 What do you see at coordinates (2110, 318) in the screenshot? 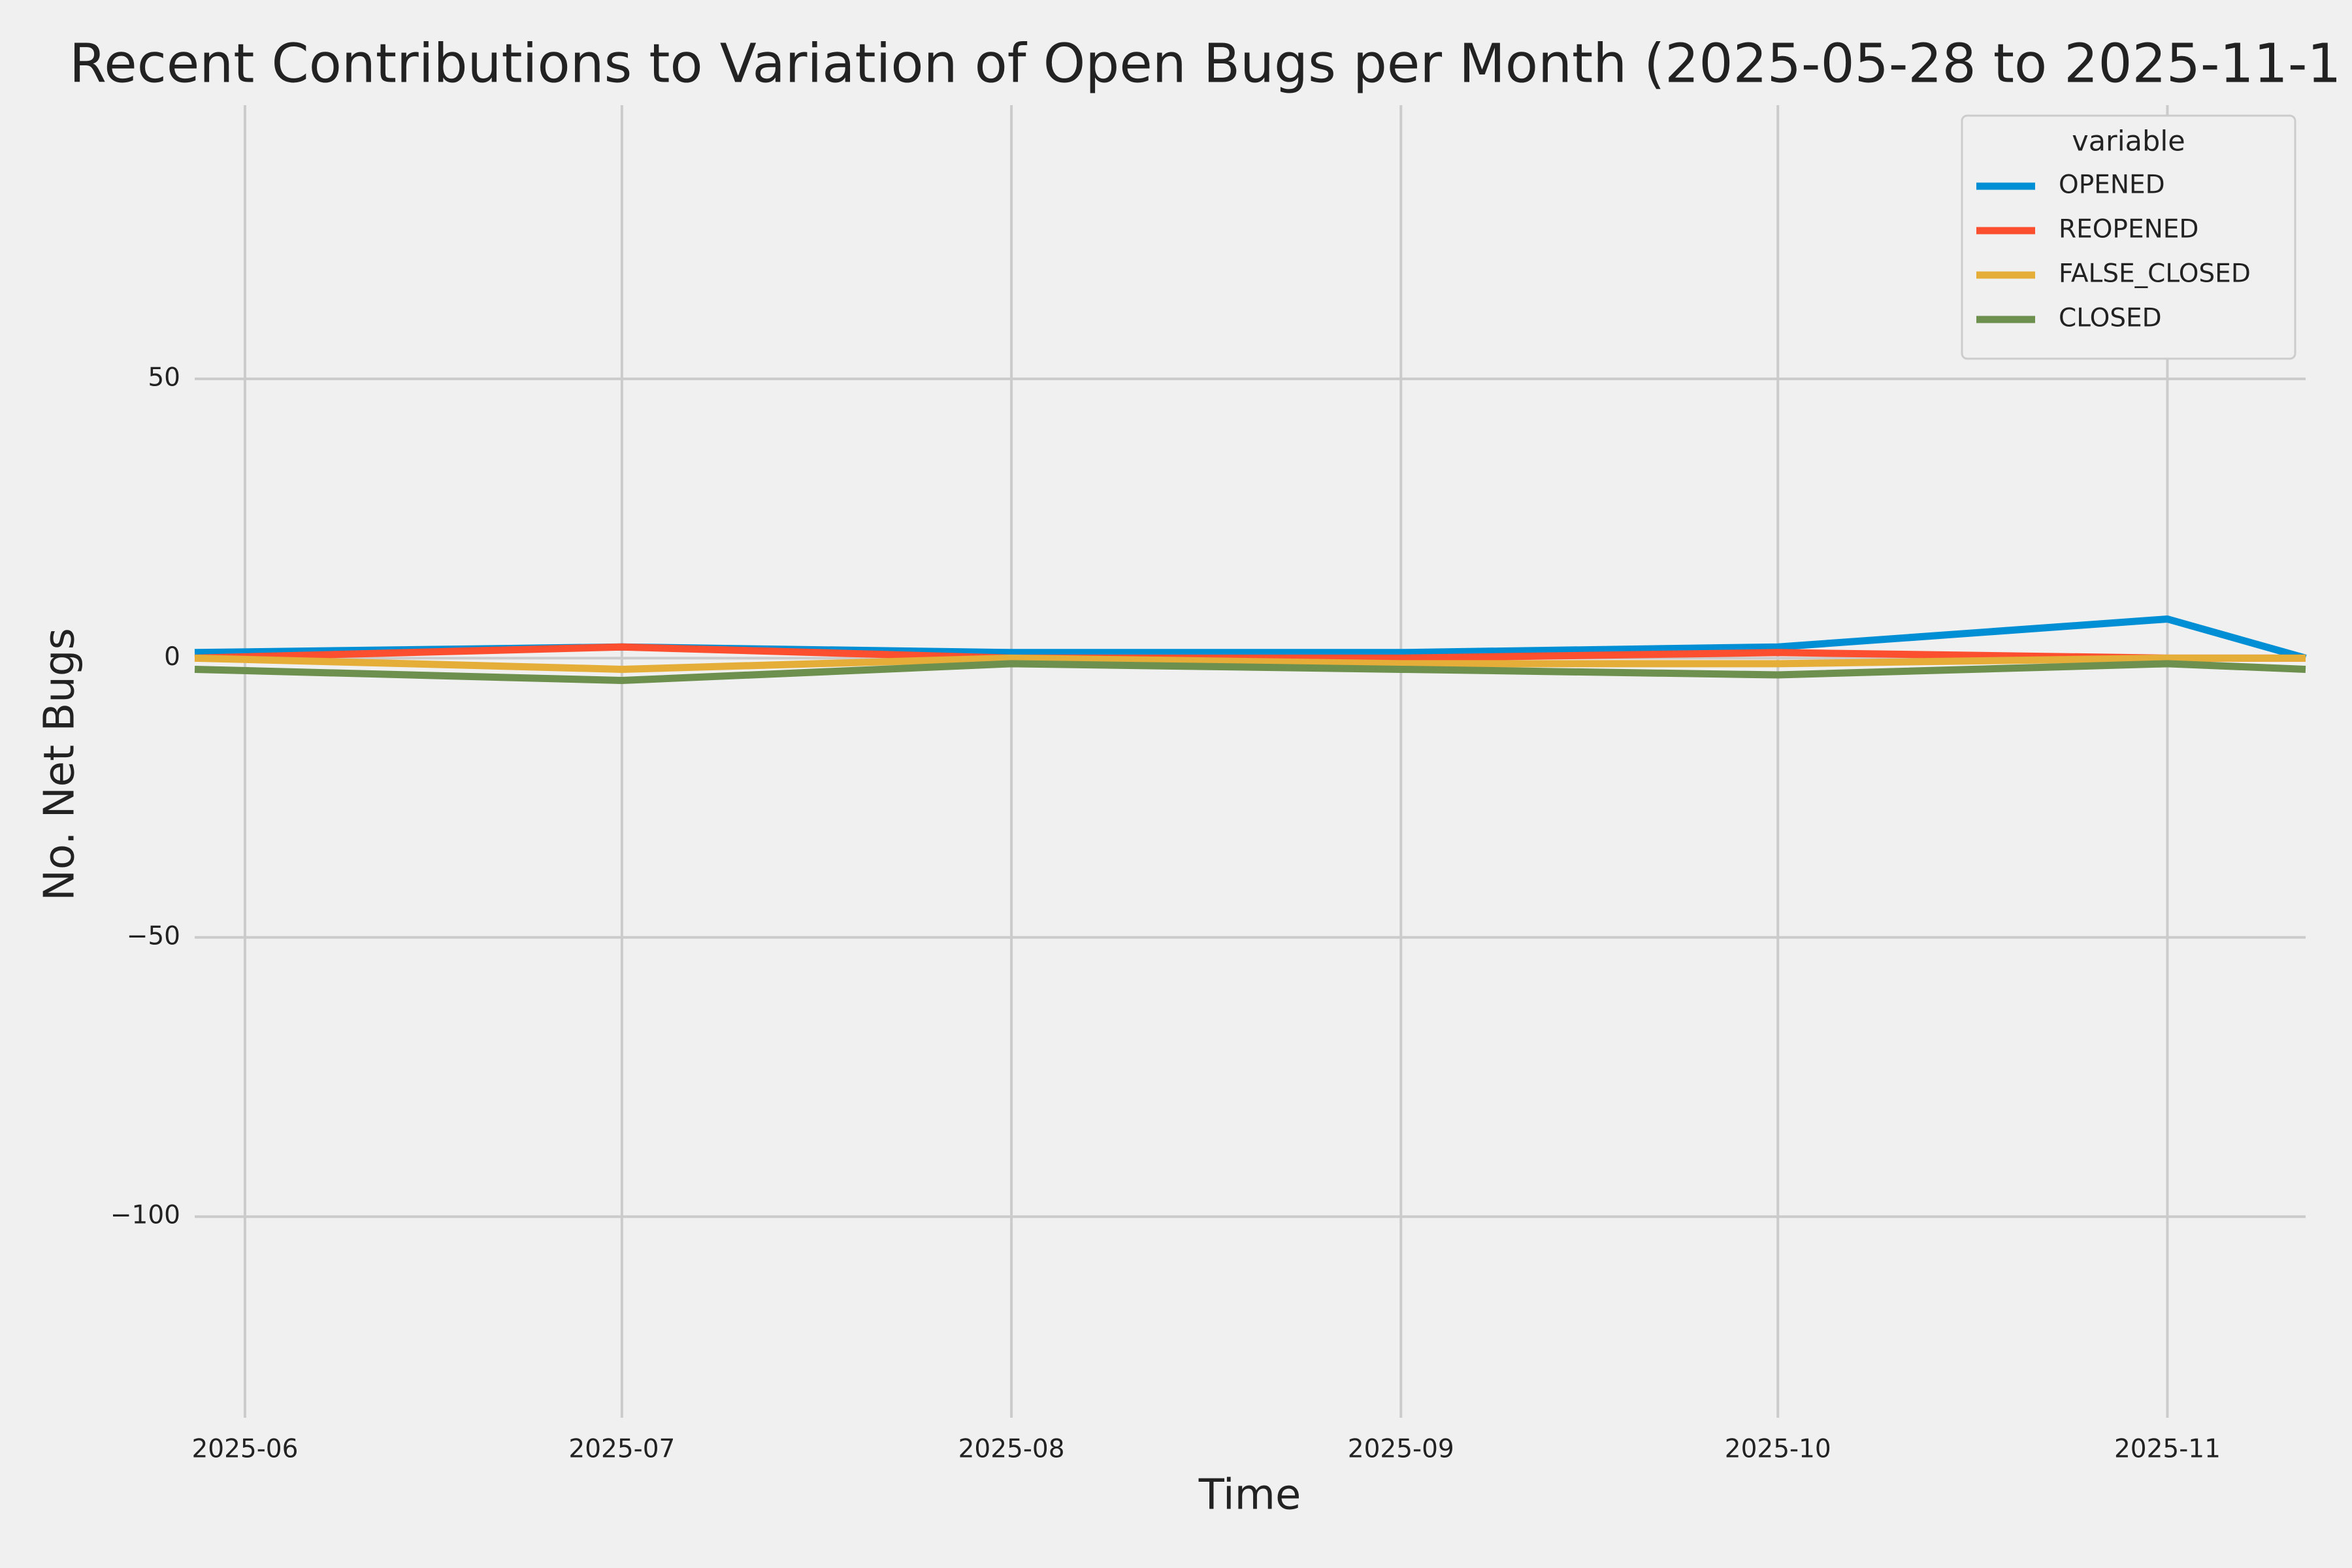
I see `legend-label: CLOSED` at bounding box center [2110, 318].